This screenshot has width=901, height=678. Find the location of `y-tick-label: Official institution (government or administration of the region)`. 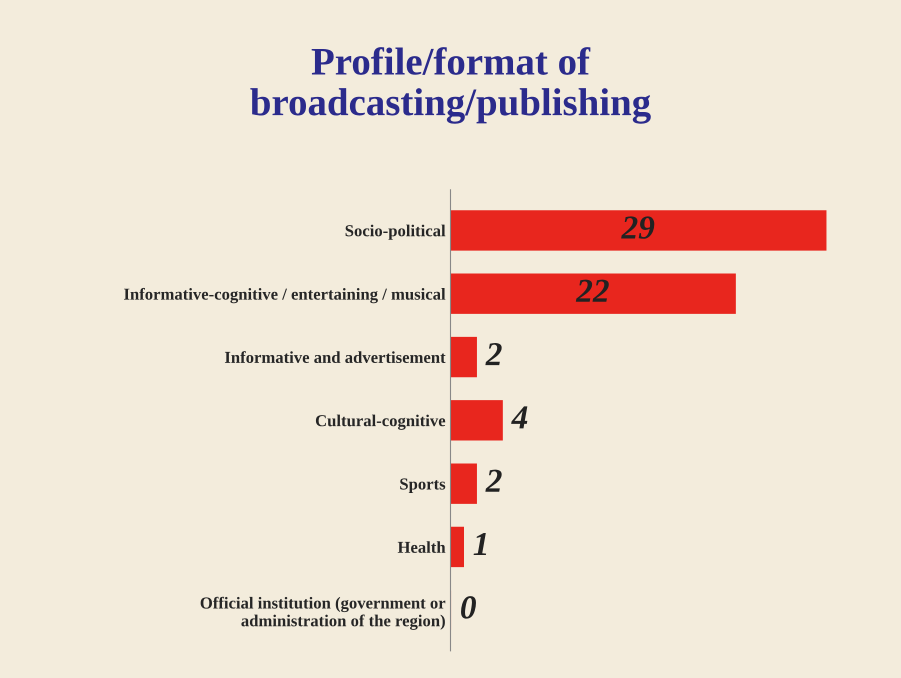

y-tick-label: Official institution (government or administration of the region) is located at coordinates (323, 613).